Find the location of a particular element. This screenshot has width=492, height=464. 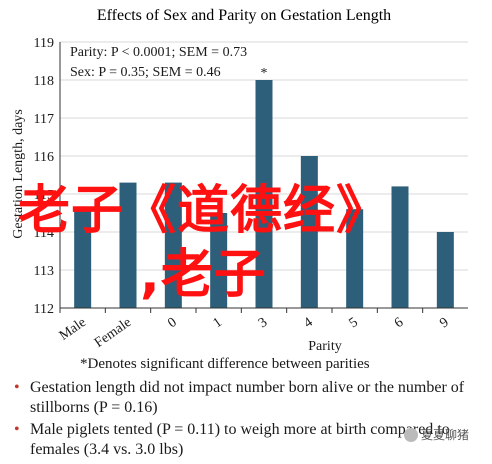

annotation-sex: Sex: P = 0.35; SEM = 0.46 is located at coordinates (145, 72).